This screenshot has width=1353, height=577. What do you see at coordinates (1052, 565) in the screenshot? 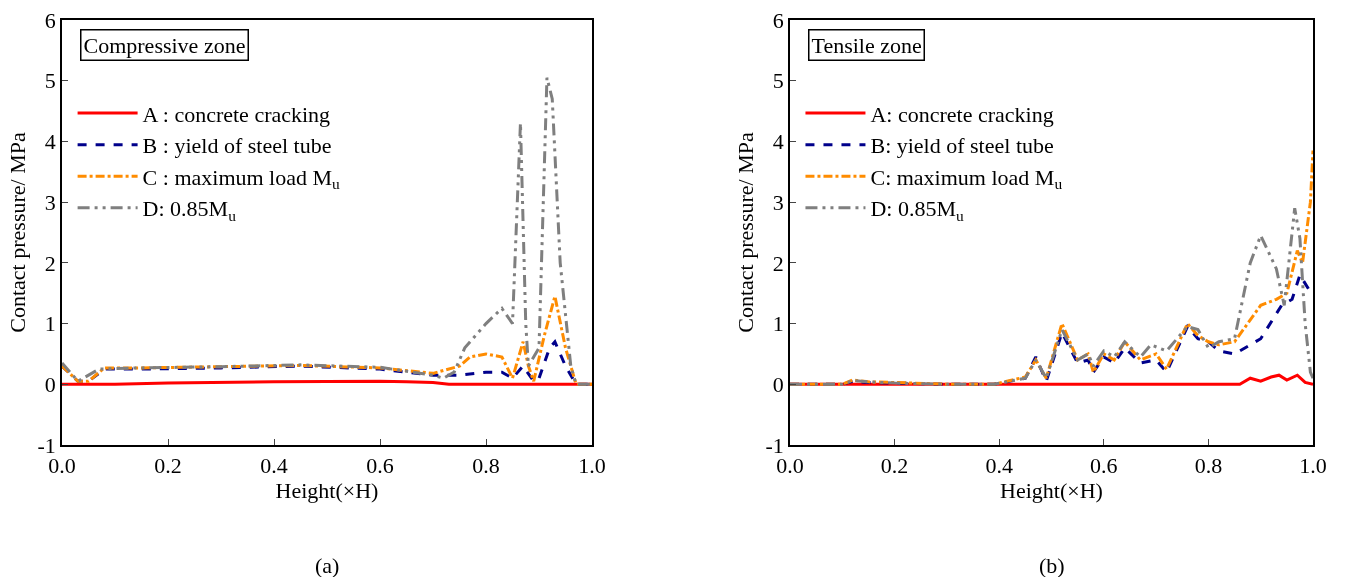
I see `text: (b)` at bounding box center [1052, 565].